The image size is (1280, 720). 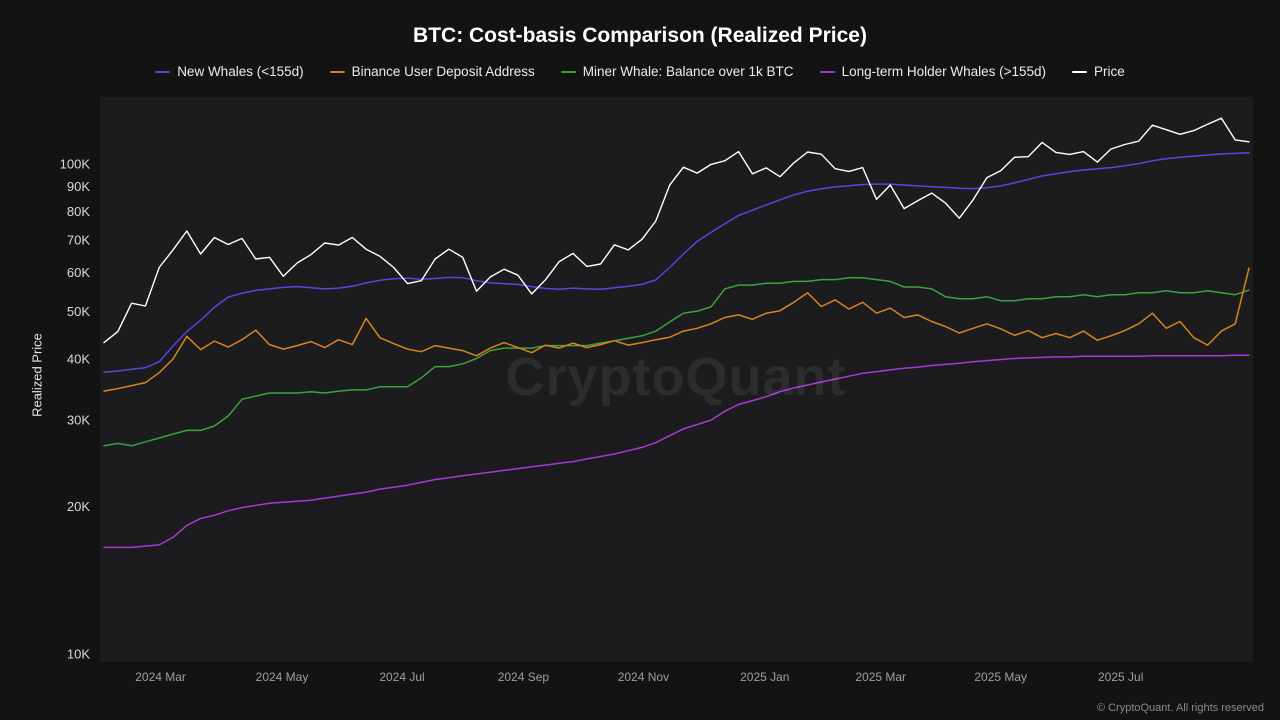 What do you see at coordinates (688, 71) in the screenshot?
I see `legend-label: Miner Whale: Balance over 1k BTC` at bounding box center [688, 71].